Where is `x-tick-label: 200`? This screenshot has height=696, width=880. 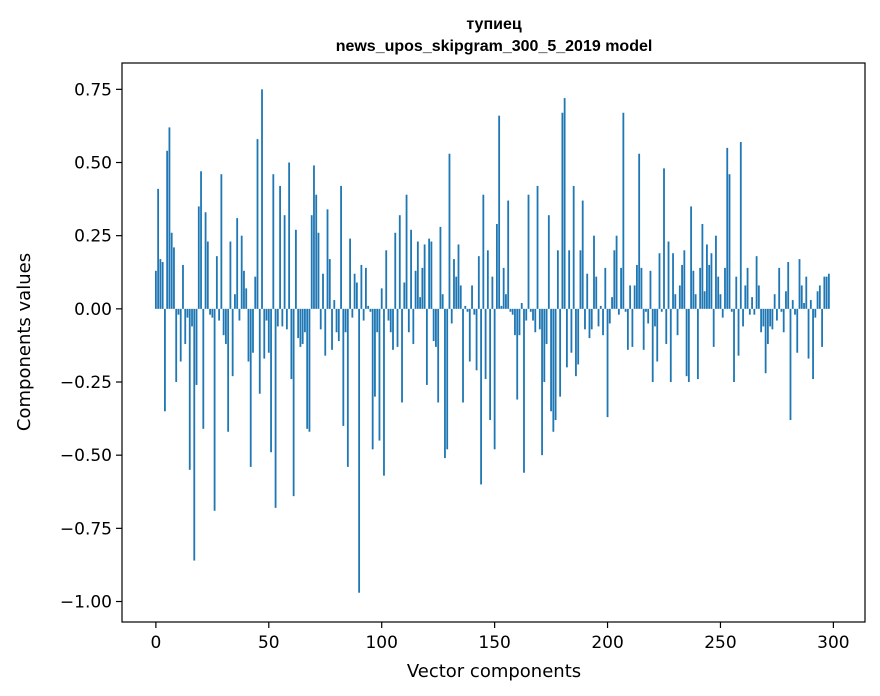 x-tick-label: 200 is located at coordinates (607, 643).